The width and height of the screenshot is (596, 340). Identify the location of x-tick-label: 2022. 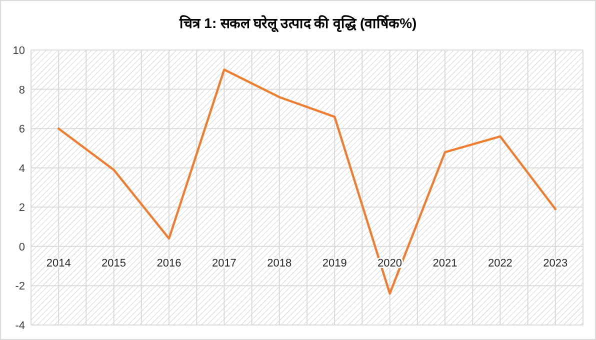
(500, 263).